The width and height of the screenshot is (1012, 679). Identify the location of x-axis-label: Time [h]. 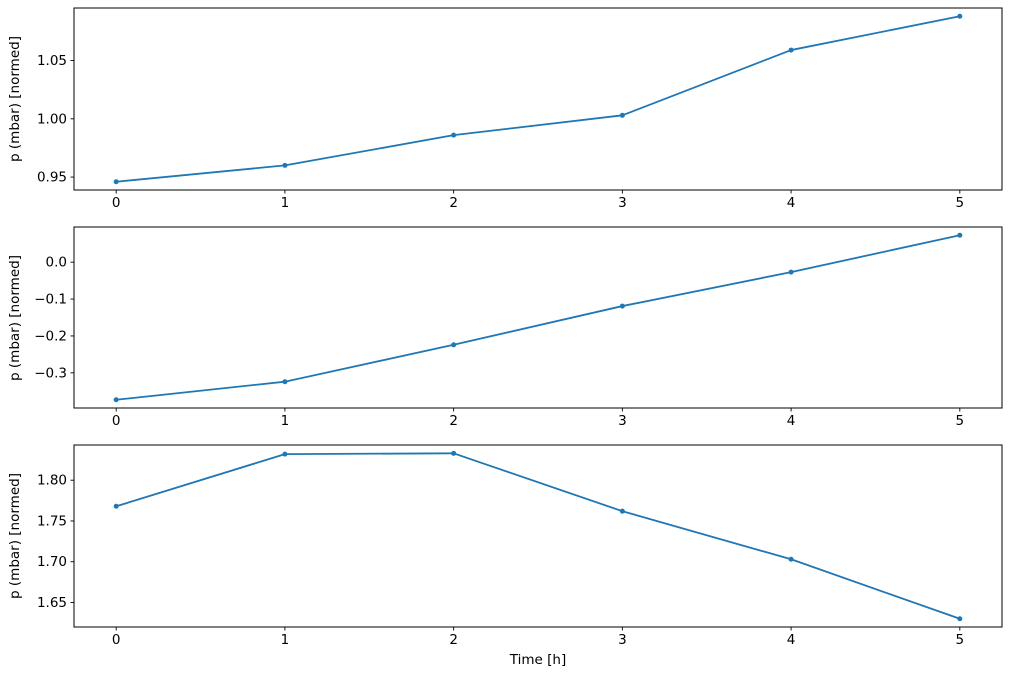
(538, 660).